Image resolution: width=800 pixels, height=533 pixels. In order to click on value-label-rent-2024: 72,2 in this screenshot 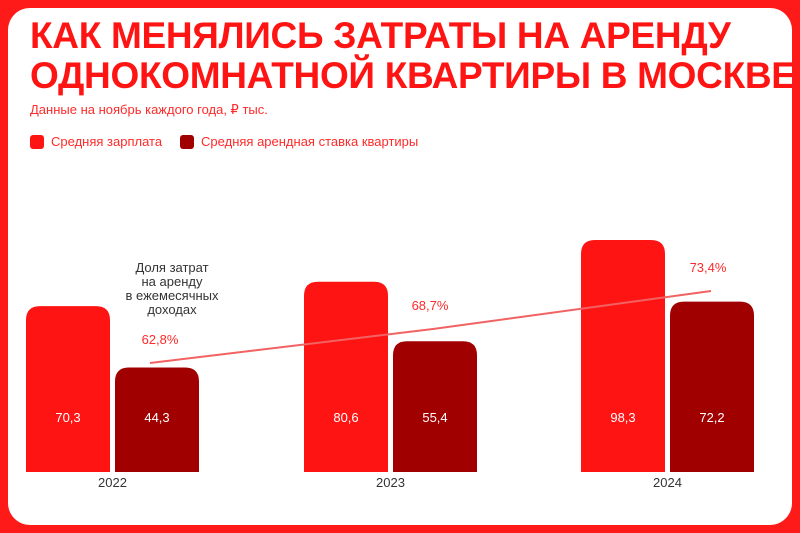, I will do `click(711, 417)`.